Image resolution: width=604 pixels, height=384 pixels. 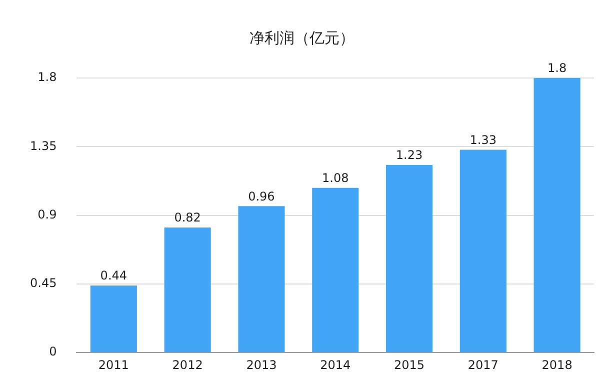 I want to click on x-tick-label: 2017, so click(x=483, y=365).